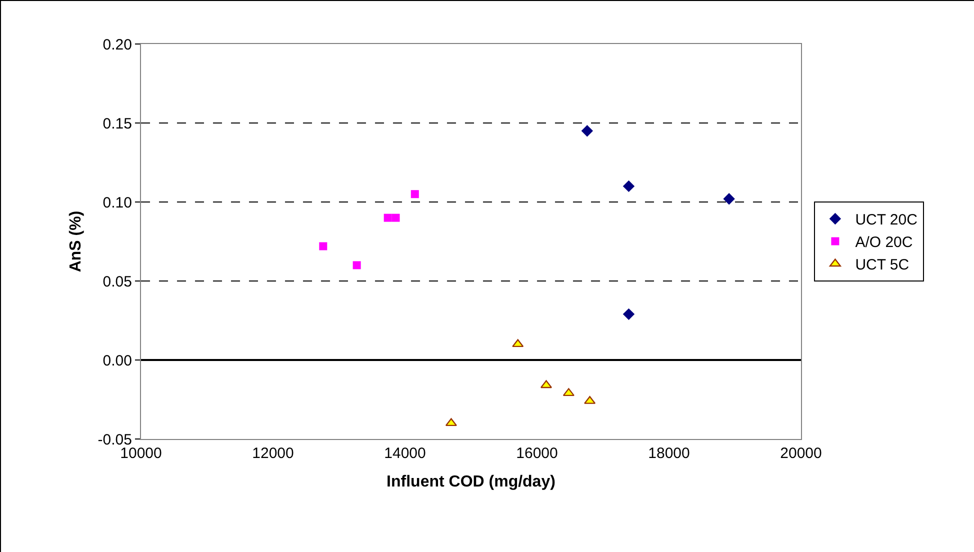 This screenshot has width=974, height=552. Describe the element at coordinates (273, 453) in the screenshot. I see `x-tick-label: 12000` at that location.